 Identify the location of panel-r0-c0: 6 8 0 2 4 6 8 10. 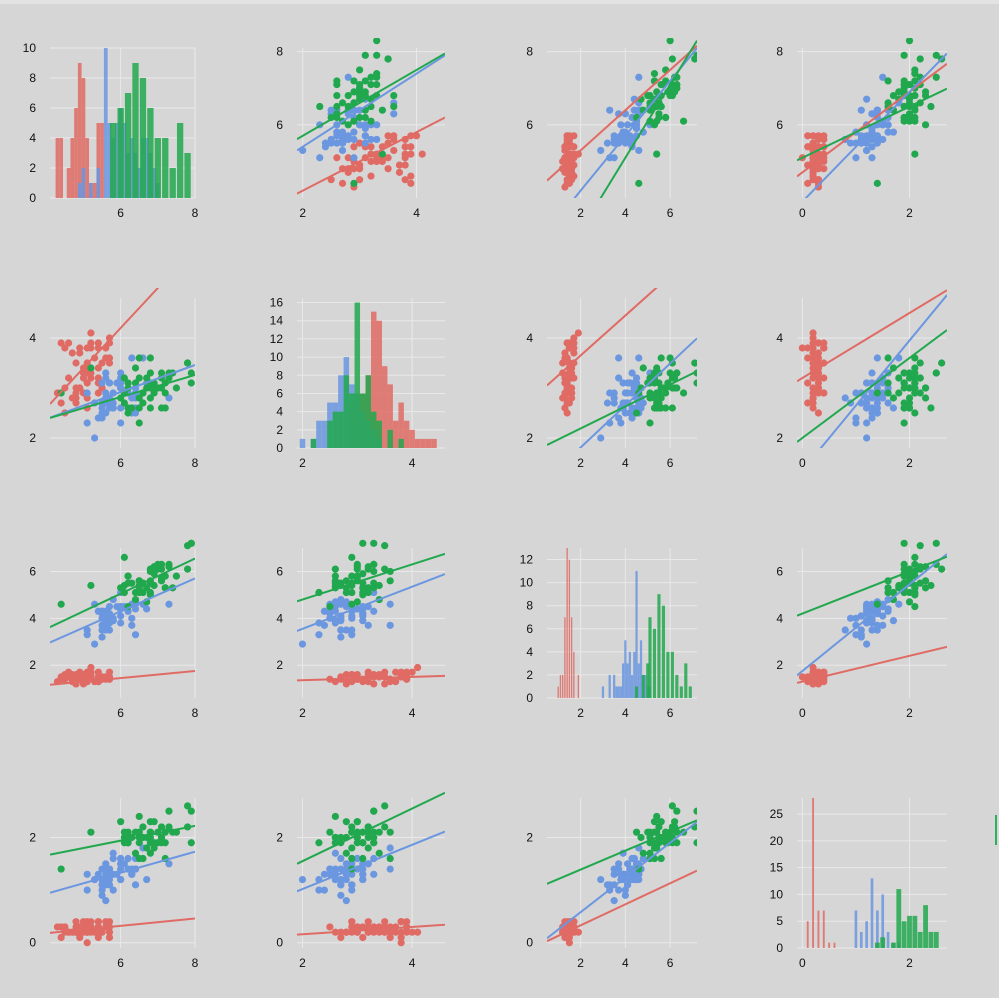
(111, 130).